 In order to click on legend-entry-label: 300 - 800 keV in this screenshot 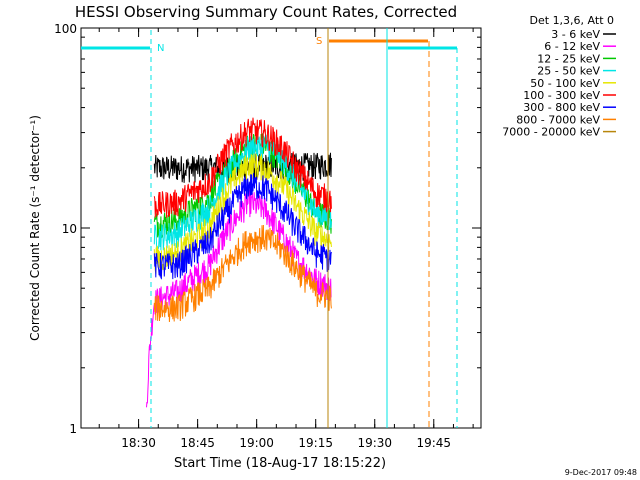, I will do `click(561, 107)`.